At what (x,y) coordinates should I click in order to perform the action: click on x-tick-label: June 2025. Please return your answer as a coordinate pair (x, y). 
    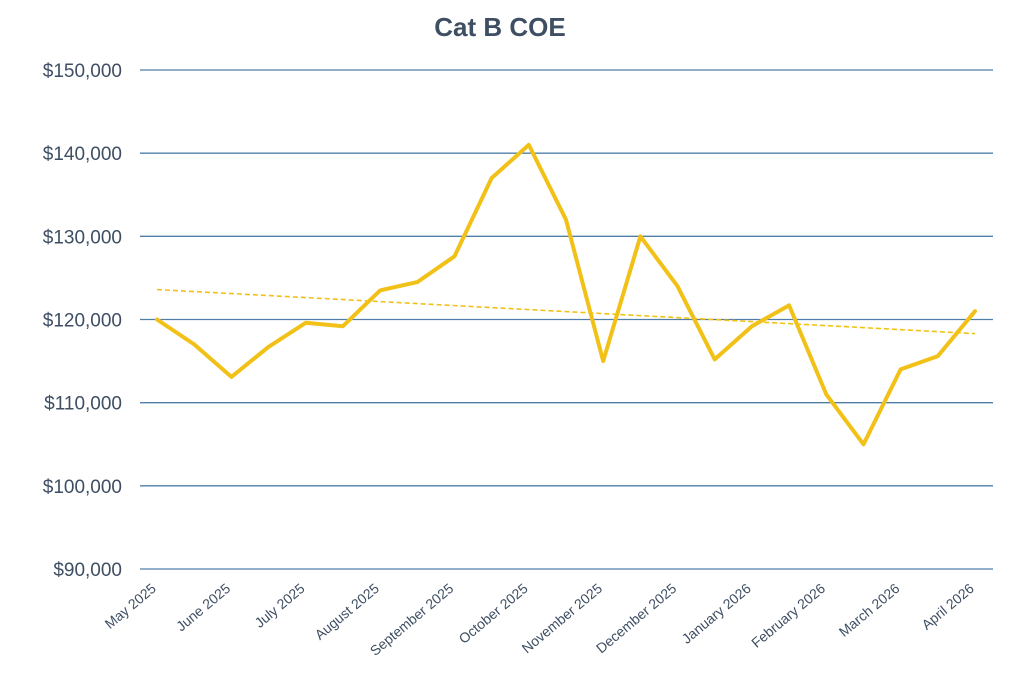
    Looking at the image, I should click on (203, 607).